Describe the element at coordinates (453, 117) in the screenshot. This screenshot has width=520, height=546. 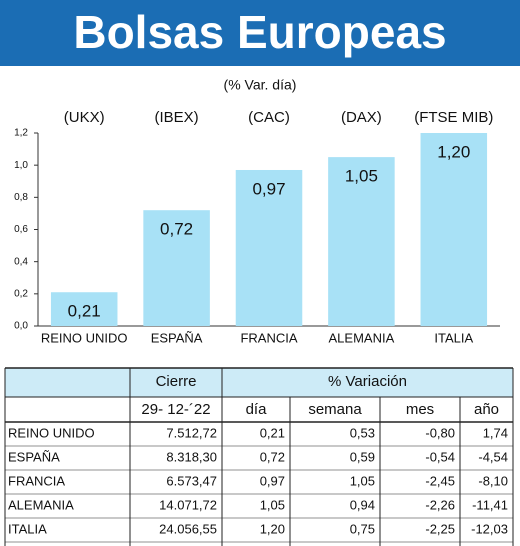
I see `ticker-label: (FTSE MIB)` at that location.